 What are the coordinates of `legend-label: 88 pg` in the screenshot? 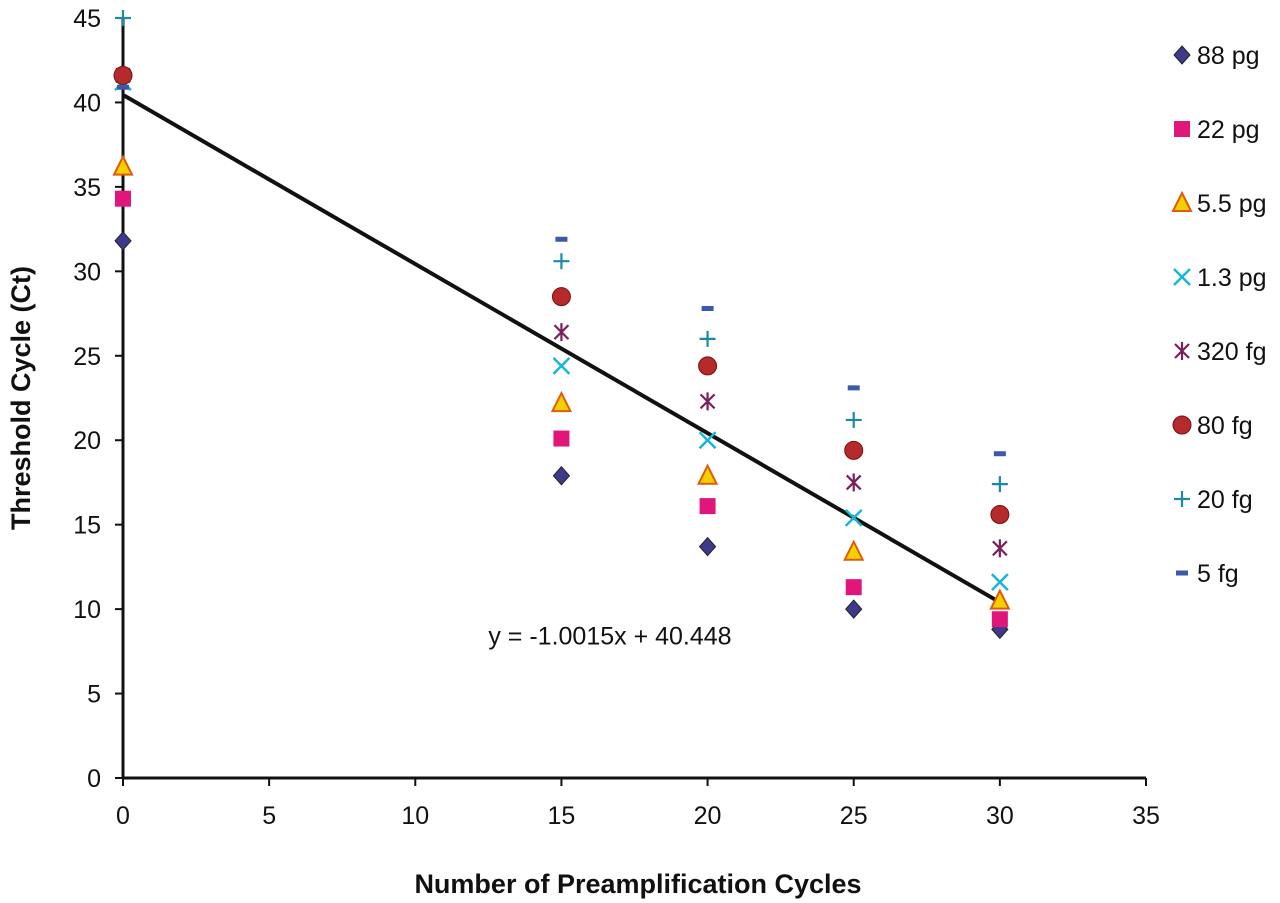 It's located at (1228, 56).